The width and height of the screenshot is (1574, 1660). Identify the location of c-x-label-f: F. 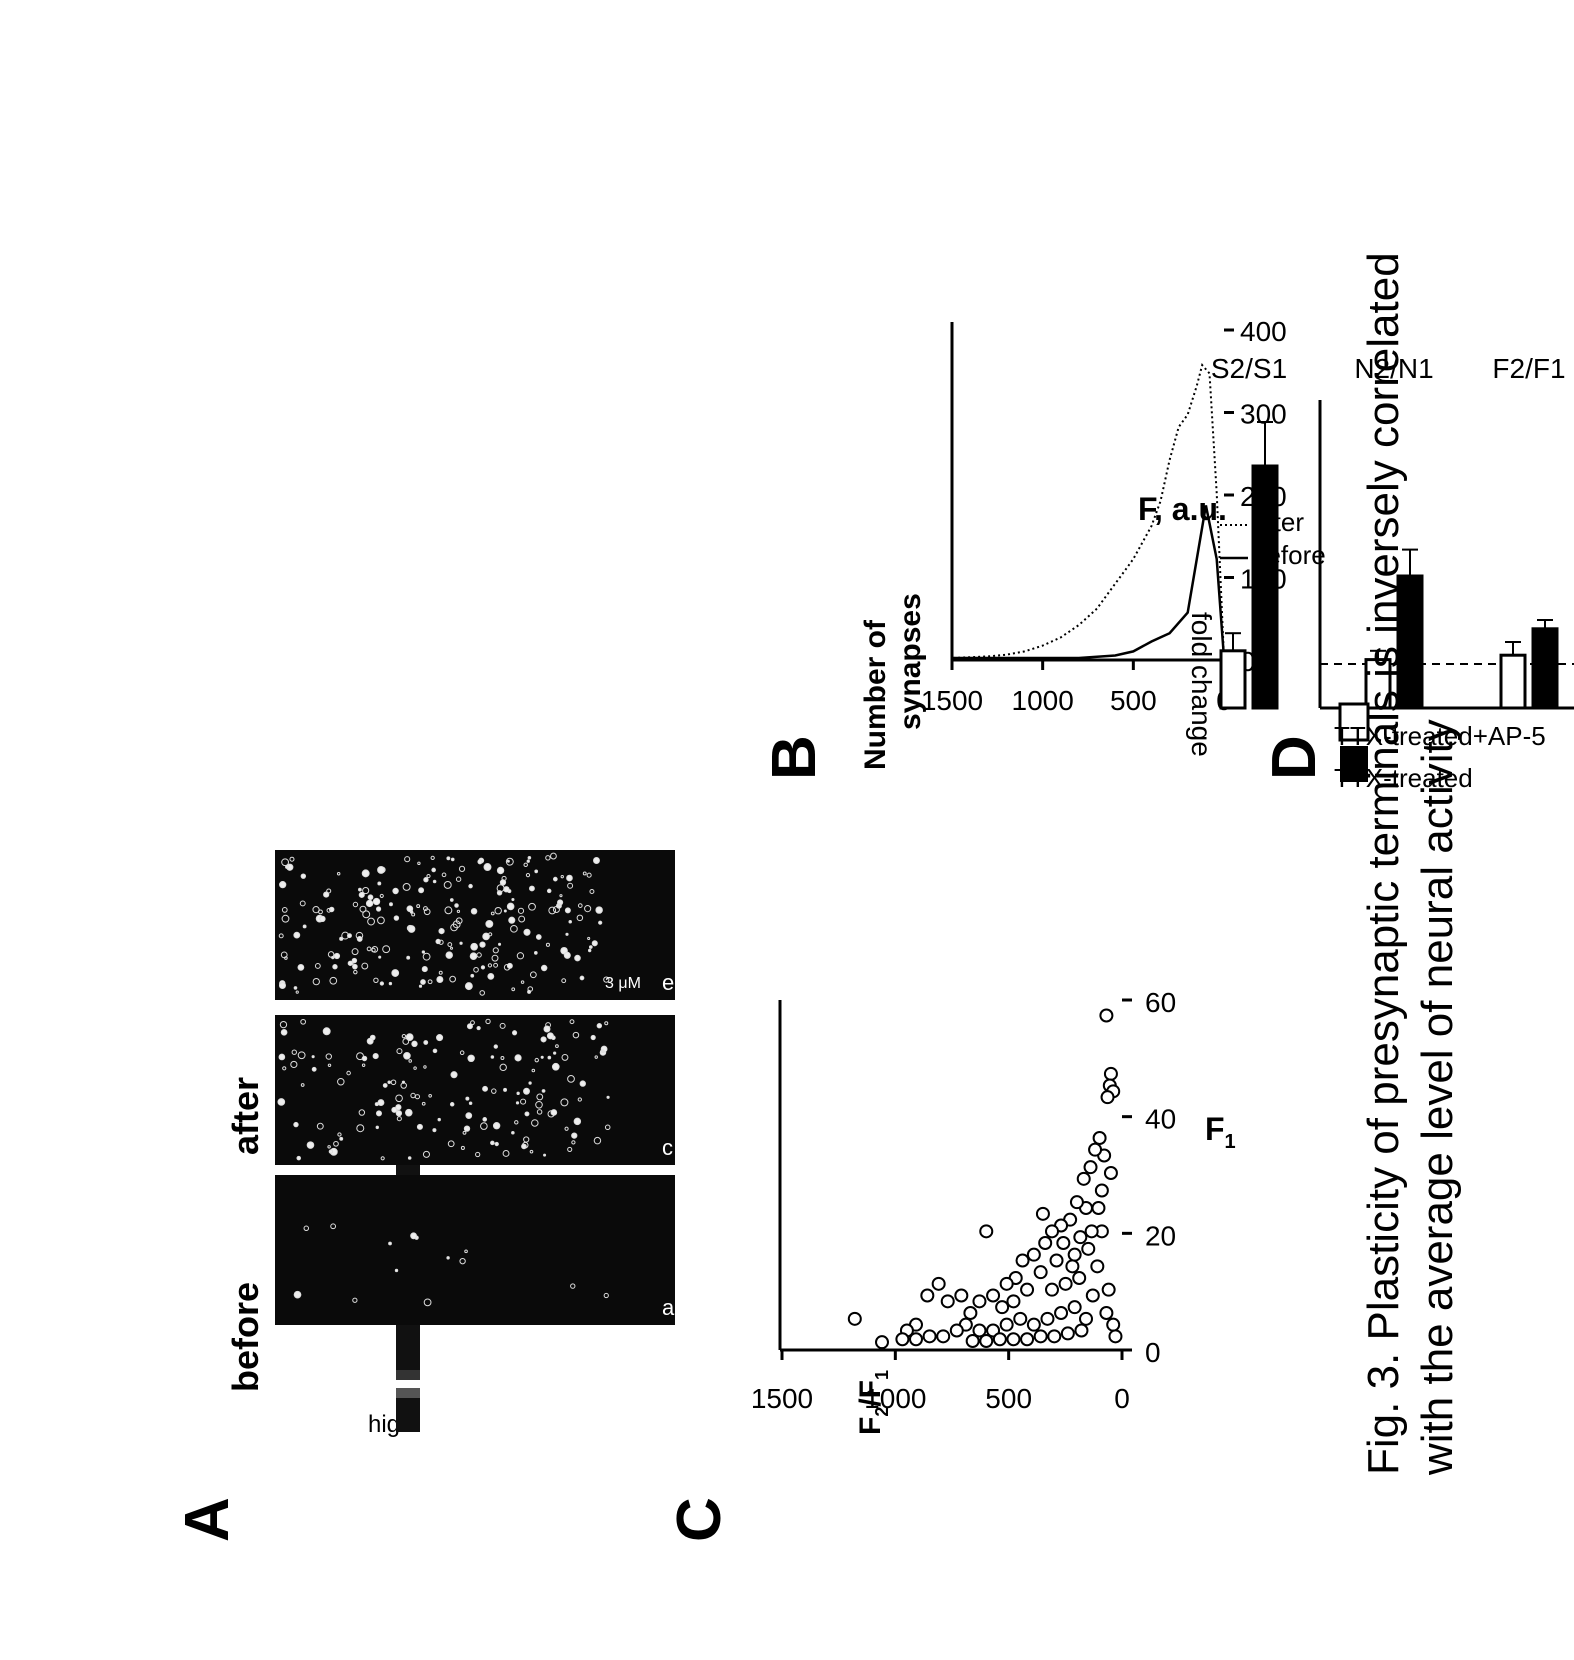
(1215, 1129).